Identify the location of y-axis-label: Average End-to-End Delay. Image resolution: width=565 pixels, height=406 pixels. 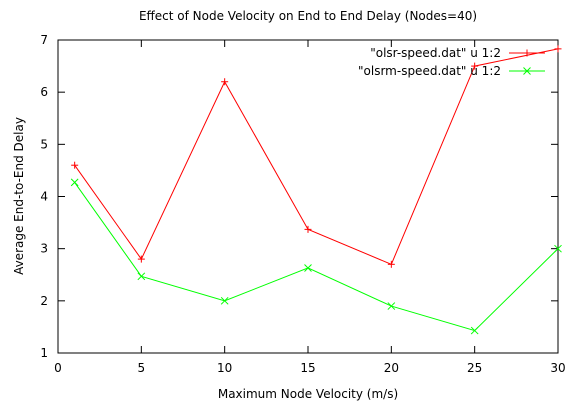
(19, 196).